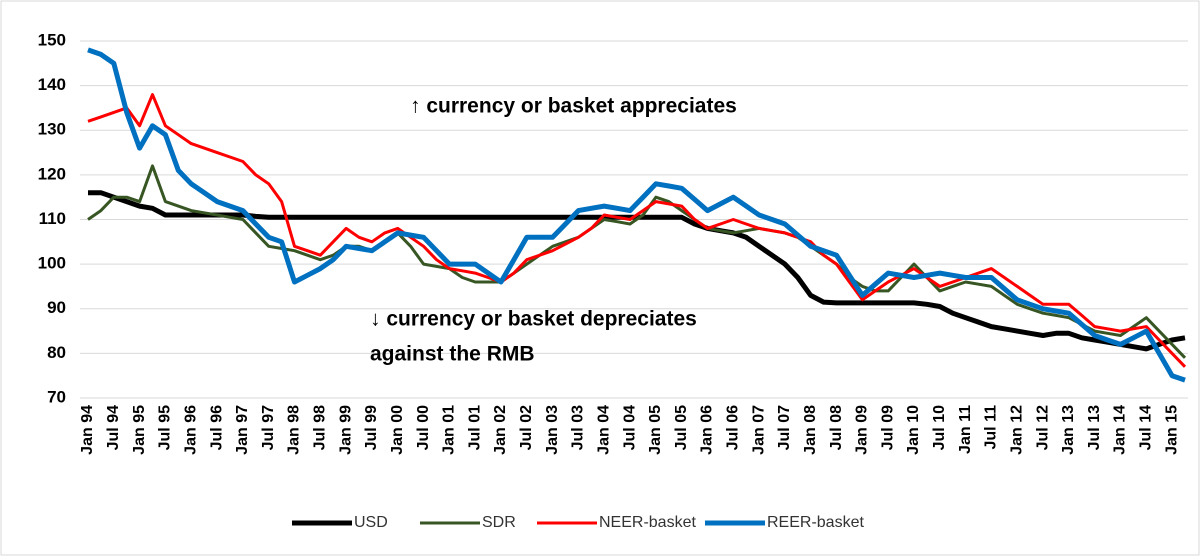 The width and height of the screenshot is (1200, 556). What do you see at coordinates (52, 263) in the screenshot?
I see `y-tick-label: 100` at bounding box center [52, 263].